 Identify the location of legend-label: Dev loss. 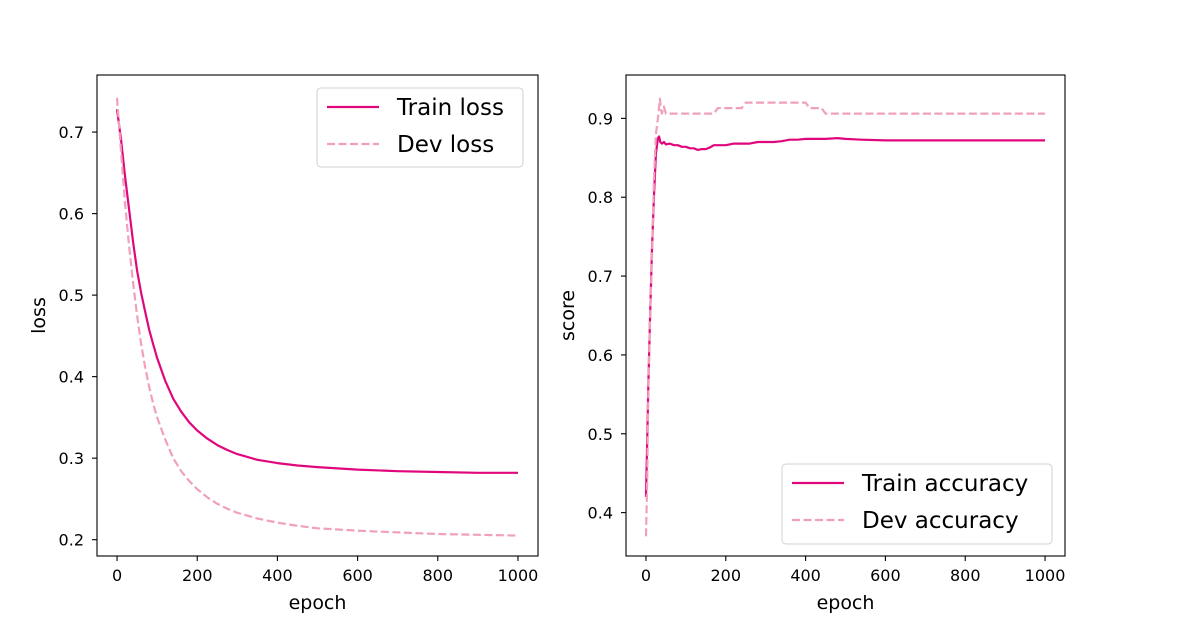
(445, 145).